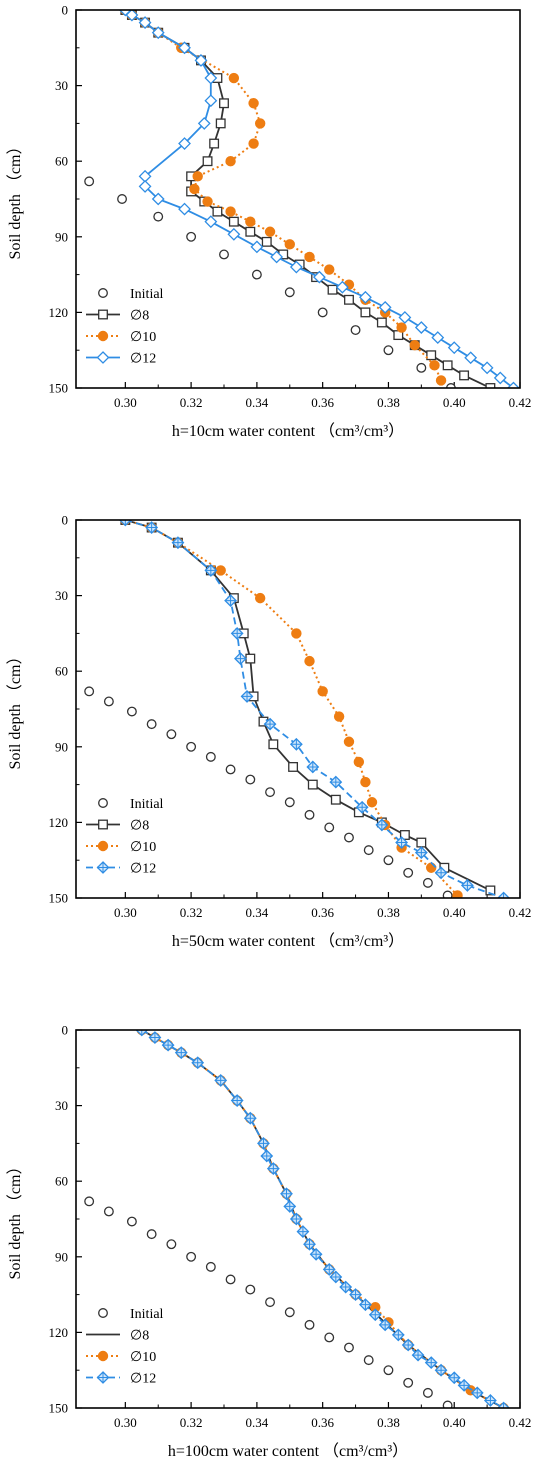 Image resolution: width=550 pixels, height=1470 pixels. What do you see at coordinates (61, 161) in the screenshot?
I see `y-tick-label: 60` at bounding box center [61, 161].